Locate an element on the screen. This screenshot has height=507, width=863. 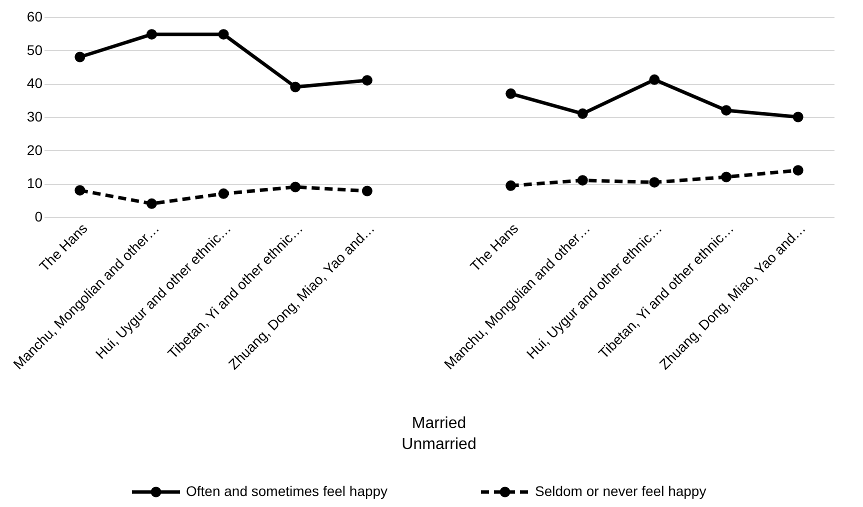
y-tick-label: 30 is located at coordinates (34, 116).